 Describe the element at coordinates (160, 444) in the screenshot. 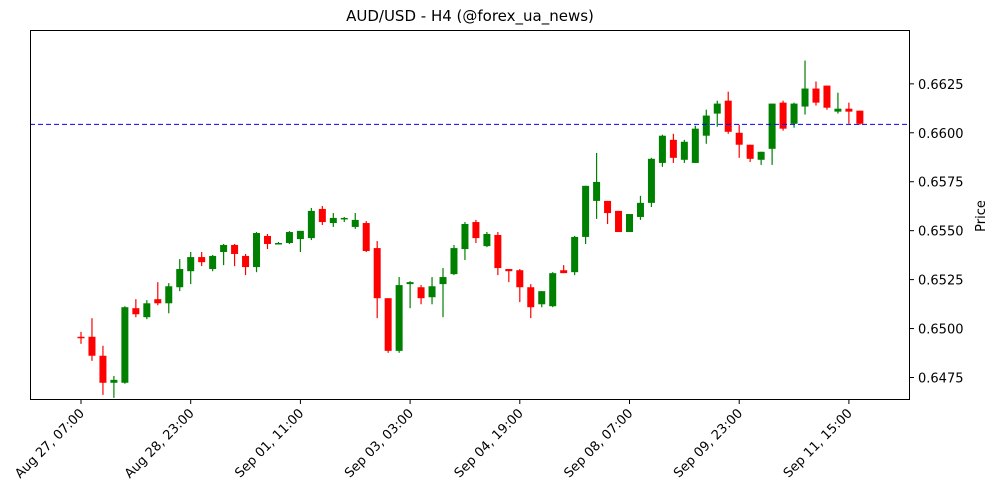

I see `x-tick-label: Aug 28, 23:00` at that location.